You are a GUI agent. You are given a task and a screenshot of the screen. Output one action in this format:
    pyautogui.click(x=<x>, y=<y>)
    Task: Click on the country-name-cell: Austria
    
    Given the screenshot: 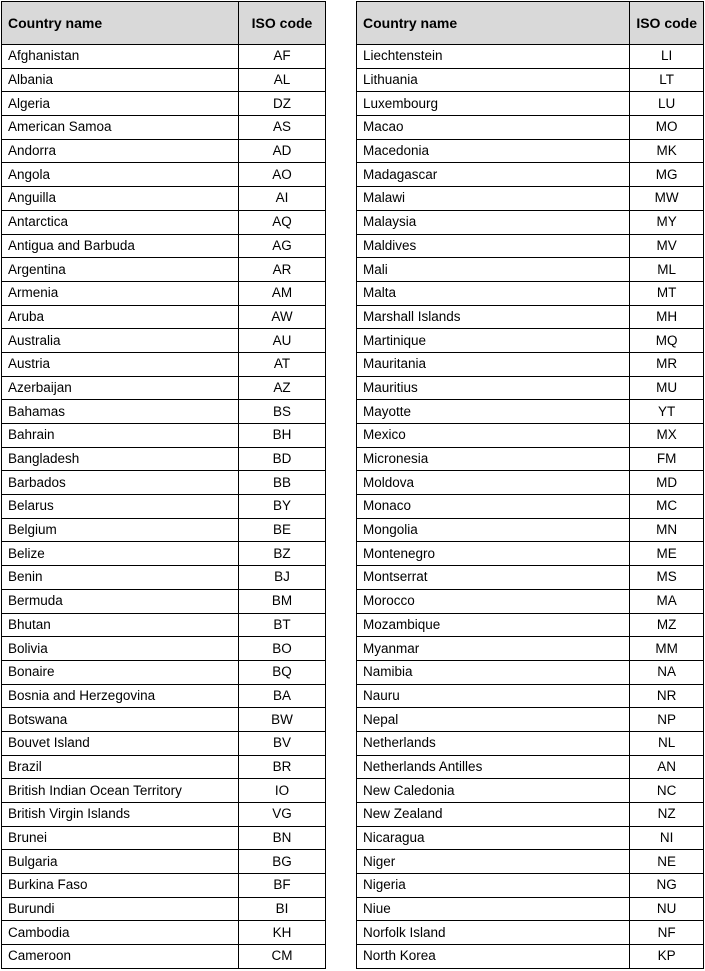 What is the action you would take?
    pyautogui.click(x=120, y=364)
    